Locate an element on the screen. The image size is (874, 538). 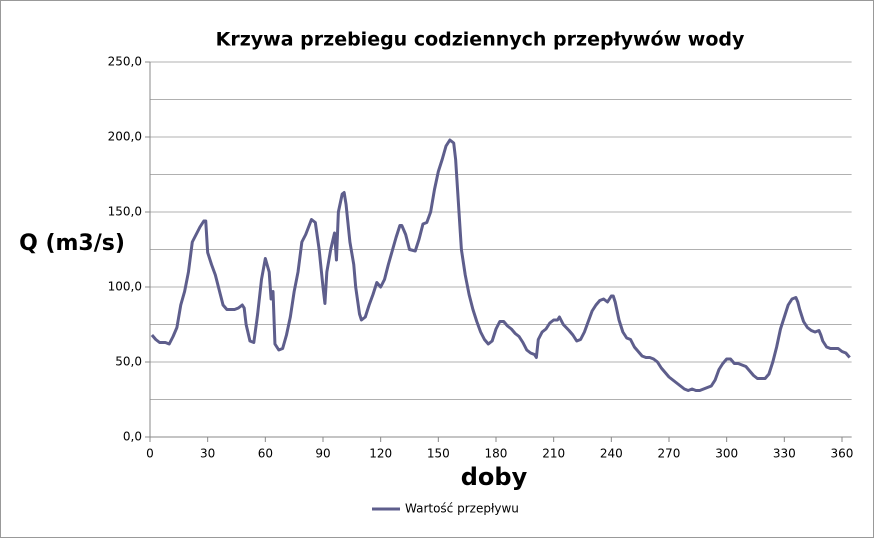
y-tick-label: 200,0 is located at coordinates (125, 137).